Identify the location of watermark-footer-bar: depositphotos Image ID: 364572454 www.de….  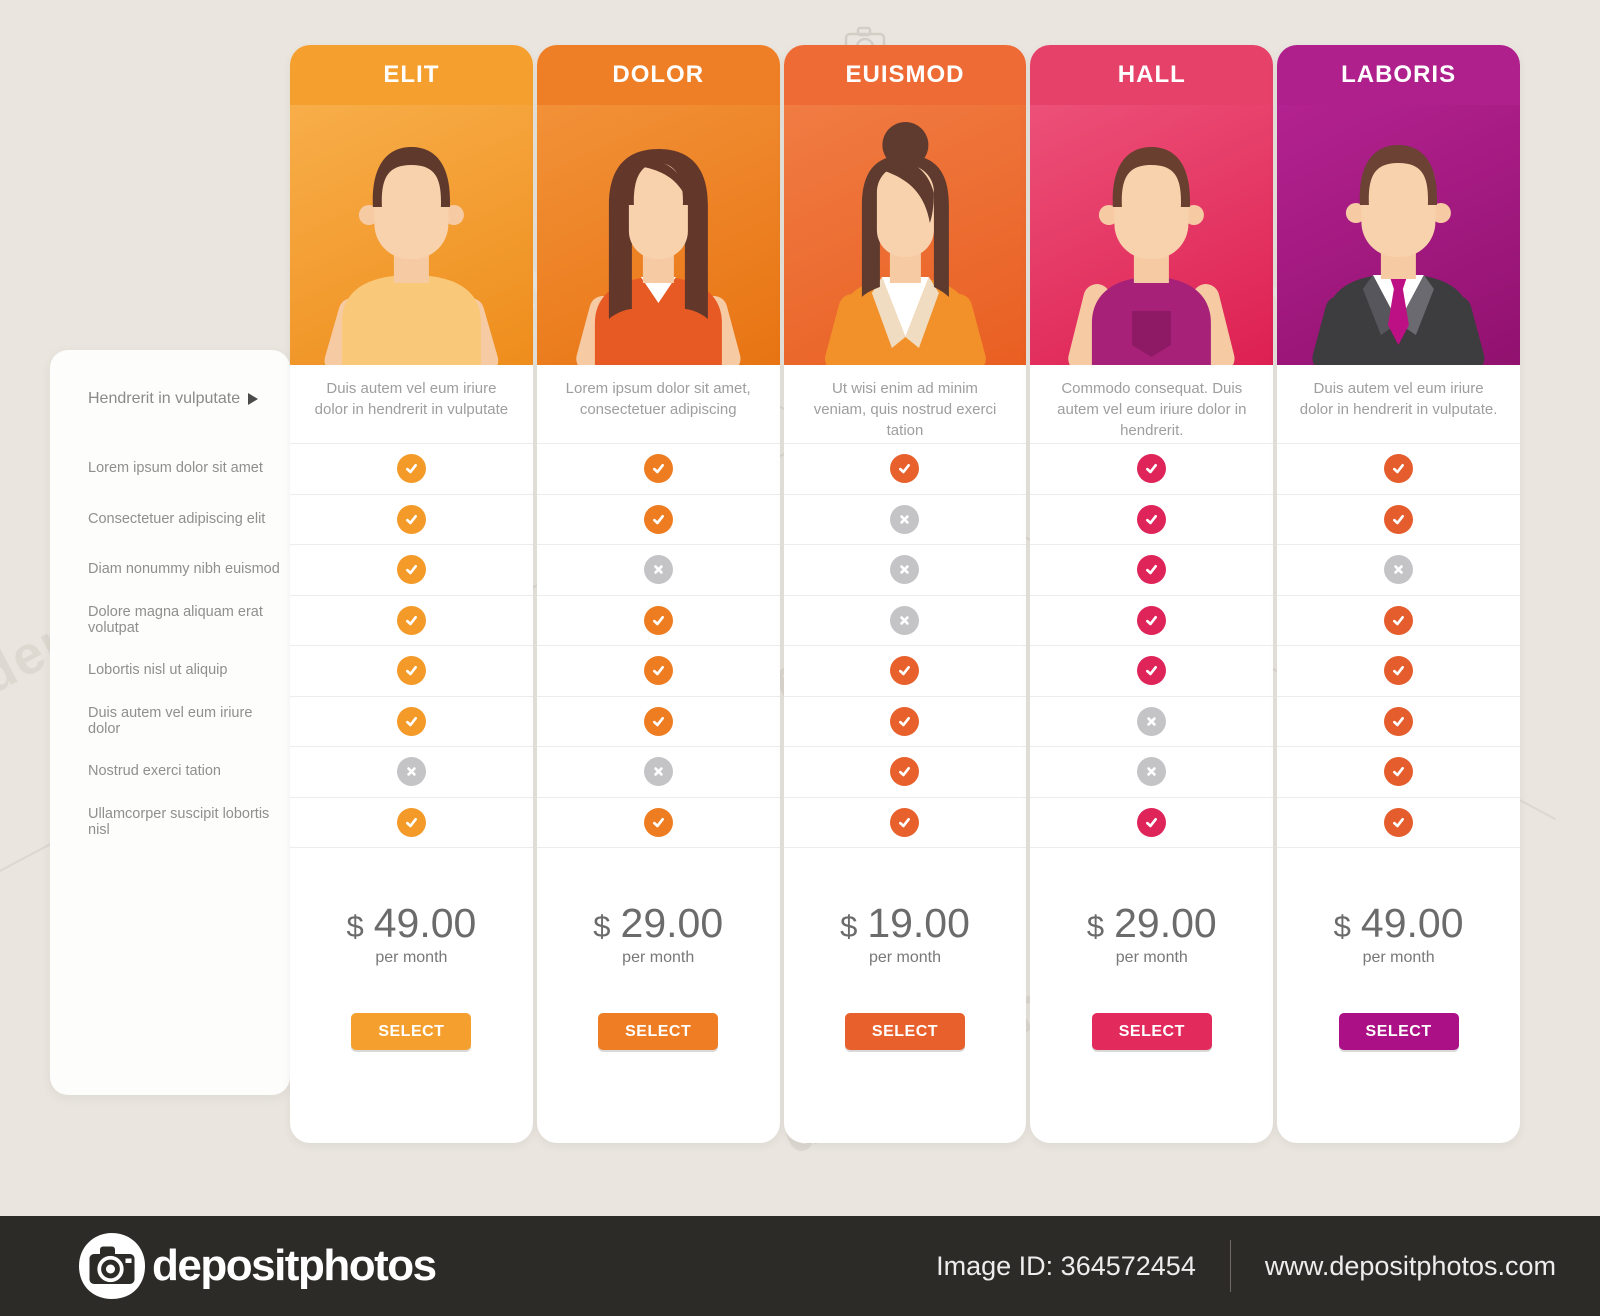
(800, 1266).